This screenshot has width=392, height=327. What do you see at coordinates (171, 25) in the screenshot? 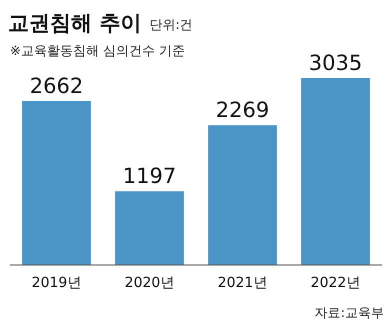
I see `unit: 단위:건` at bounding box center [171, 25].